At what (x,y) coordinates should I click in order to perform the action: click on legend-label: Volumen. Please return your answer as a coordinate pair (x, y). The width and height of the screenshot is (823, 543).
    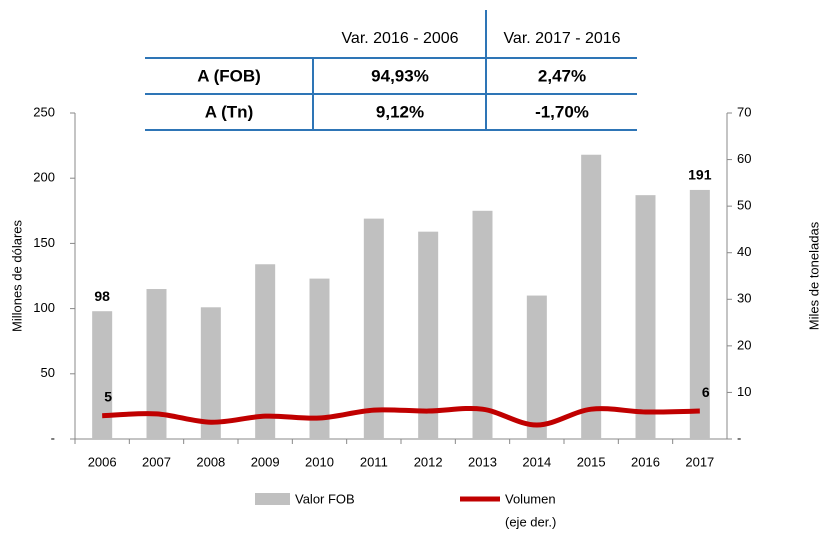
    Looking at the image, I should click on (530, 498).